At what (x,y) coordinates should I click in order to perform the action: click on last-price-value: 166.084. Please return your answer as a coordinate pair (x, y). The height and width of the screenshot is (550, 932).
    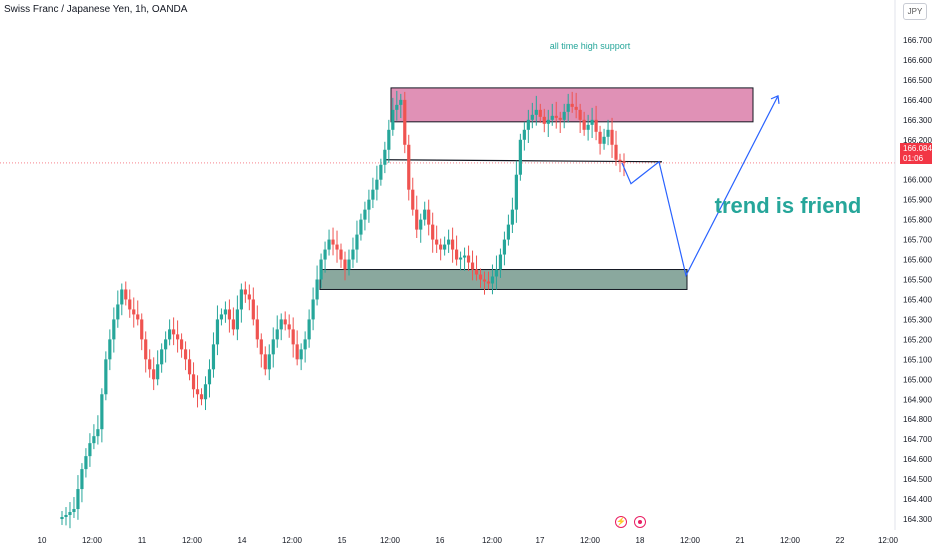
    Looking at the image, I should click on (917, 148).